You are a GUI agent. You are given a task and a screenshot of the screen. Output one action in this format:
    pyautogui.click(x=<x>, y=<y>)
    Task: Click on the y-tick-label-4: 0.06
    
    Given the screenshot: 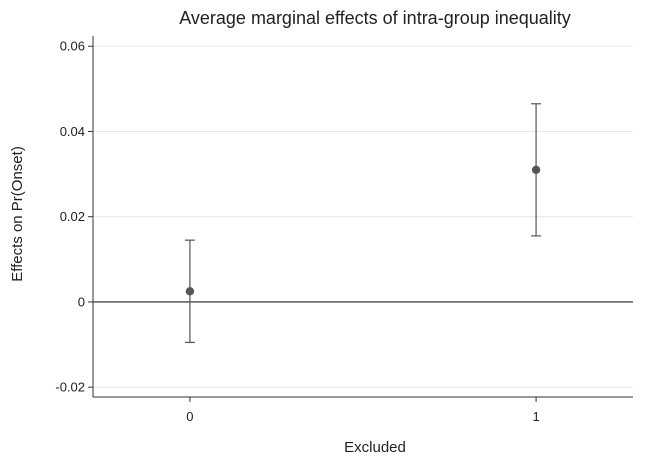 What is the action you would take?
    pyautogui.click(x=72, y=46)
    